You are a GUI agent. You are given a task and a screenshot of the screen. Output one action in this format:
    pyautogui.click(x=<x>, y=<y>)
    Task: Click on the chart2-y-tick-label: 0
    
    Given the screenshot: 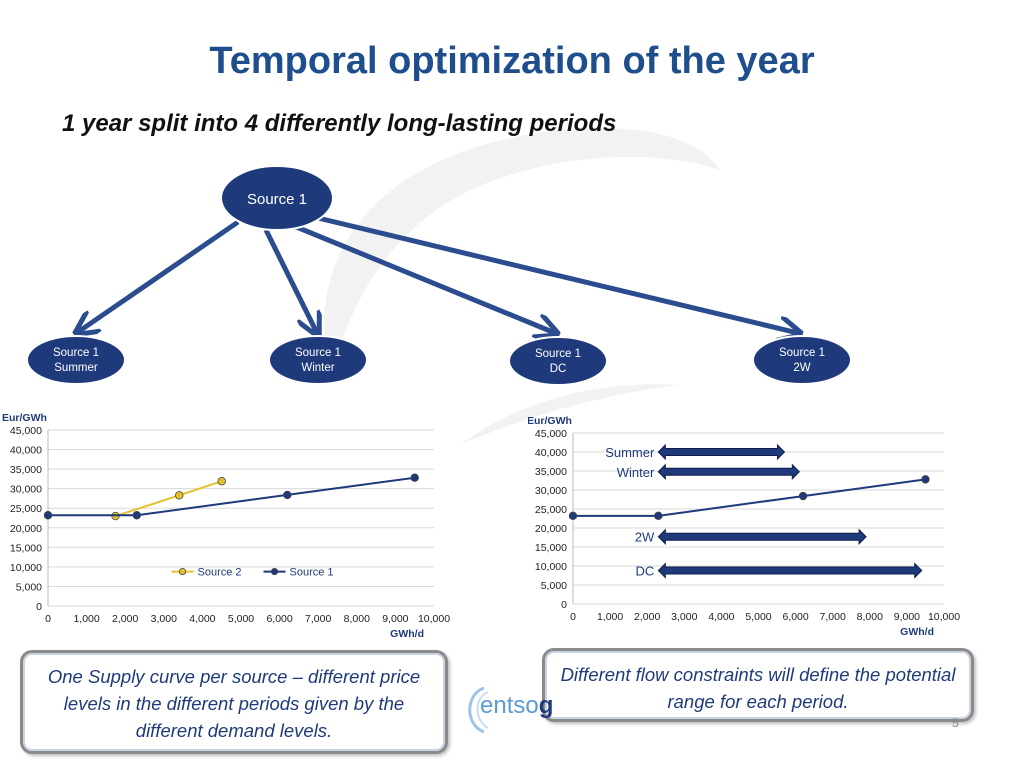 What is the action you would take?
    pyautogui.click(x=564, y=605)
    